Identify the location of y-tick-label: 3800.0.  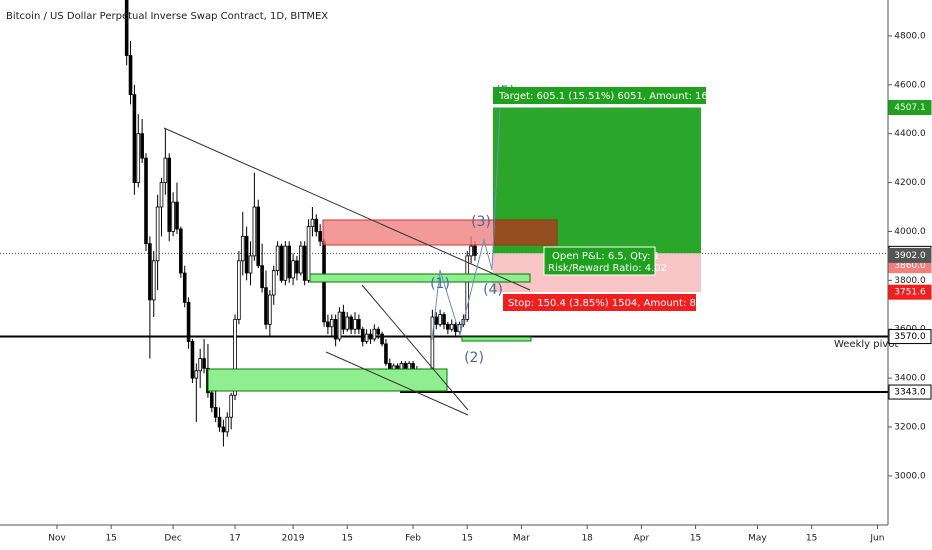
(910, 281).